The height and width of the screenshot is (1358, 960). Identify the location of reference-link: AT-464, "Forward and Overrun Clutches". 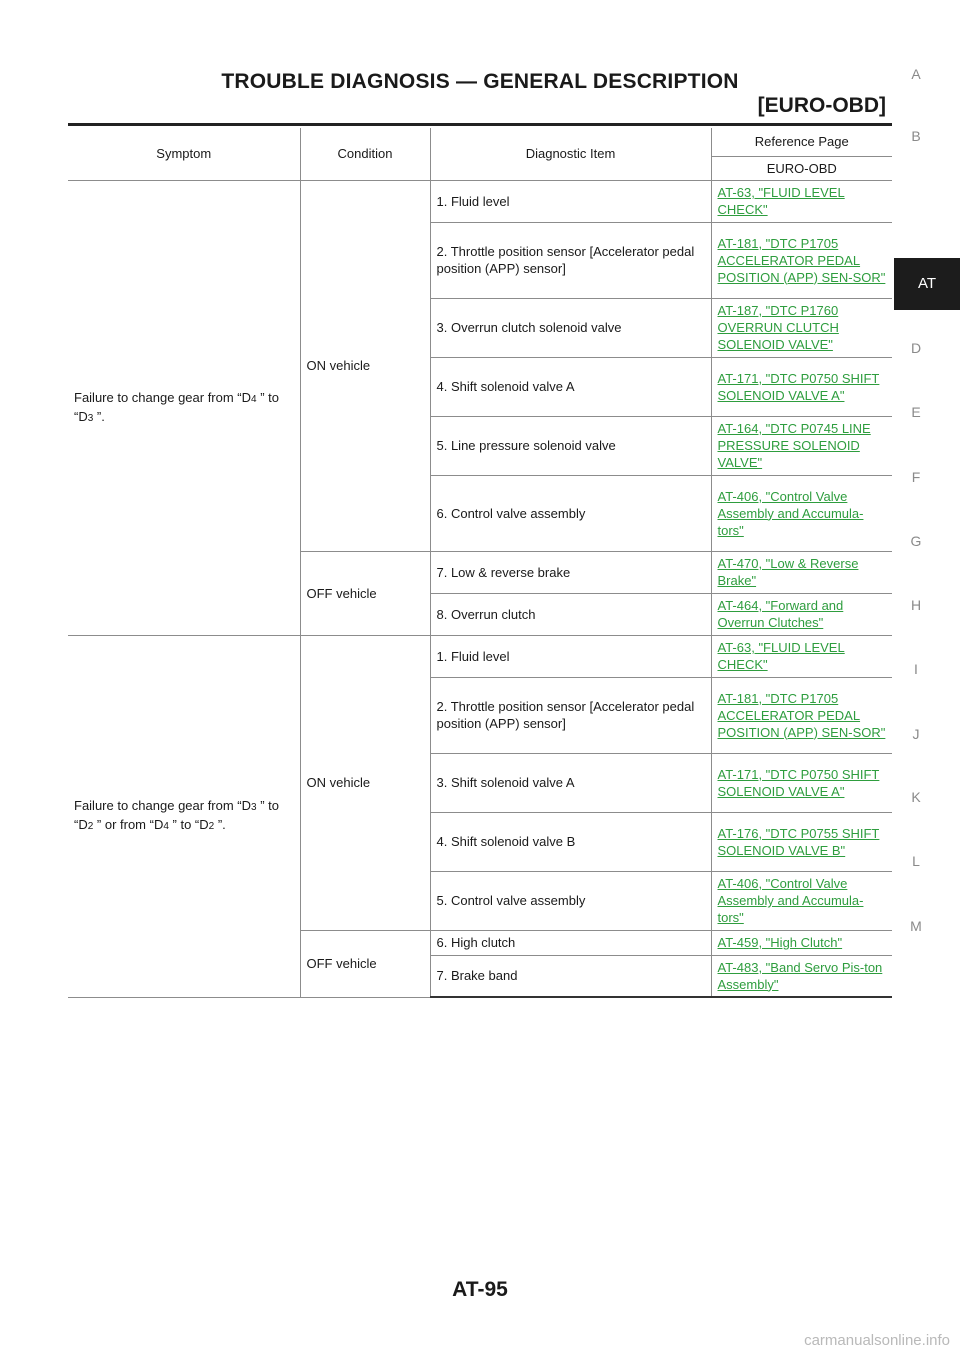
(780, 614).